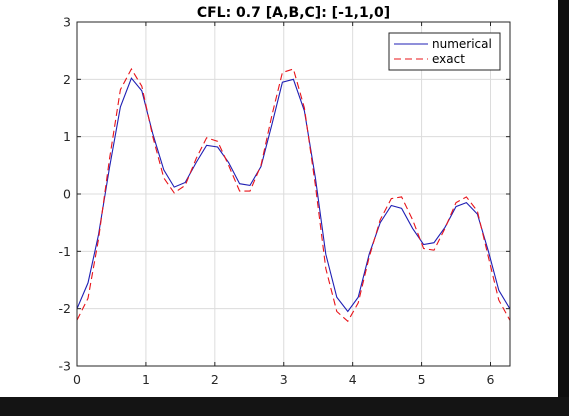 Image resolution: width=569 pixels, height=416 pixels. What do you see at coordinates (146, 379) in the screenshot?
I see `x-tick-label: 1` at bounding box center [146, 379].